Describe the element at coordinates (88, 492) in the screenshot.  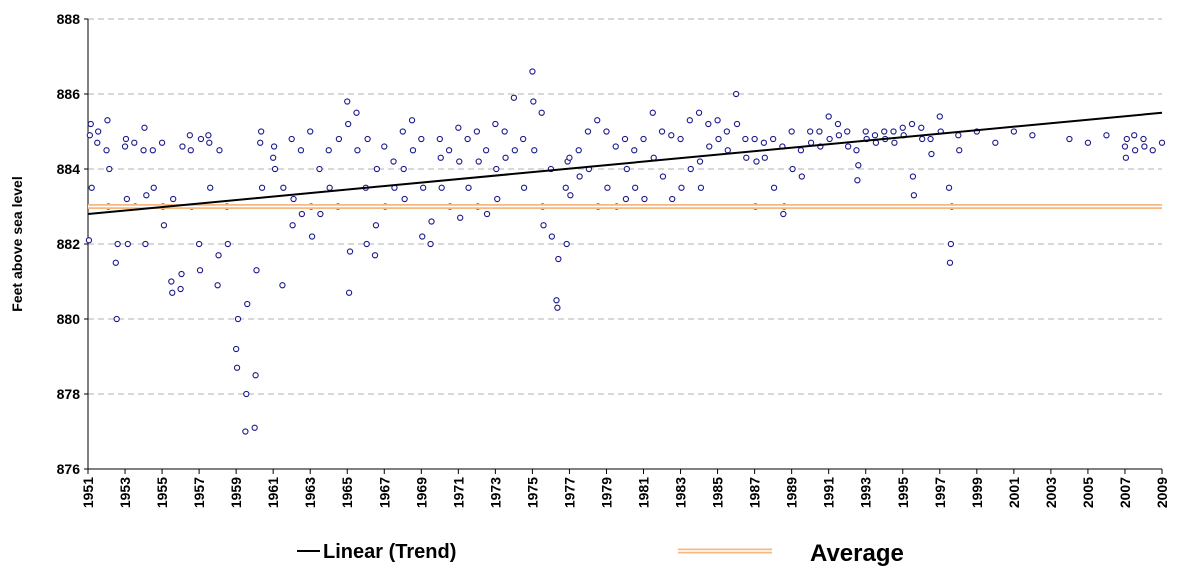
I see `x-tick-label: 1951` at that location.